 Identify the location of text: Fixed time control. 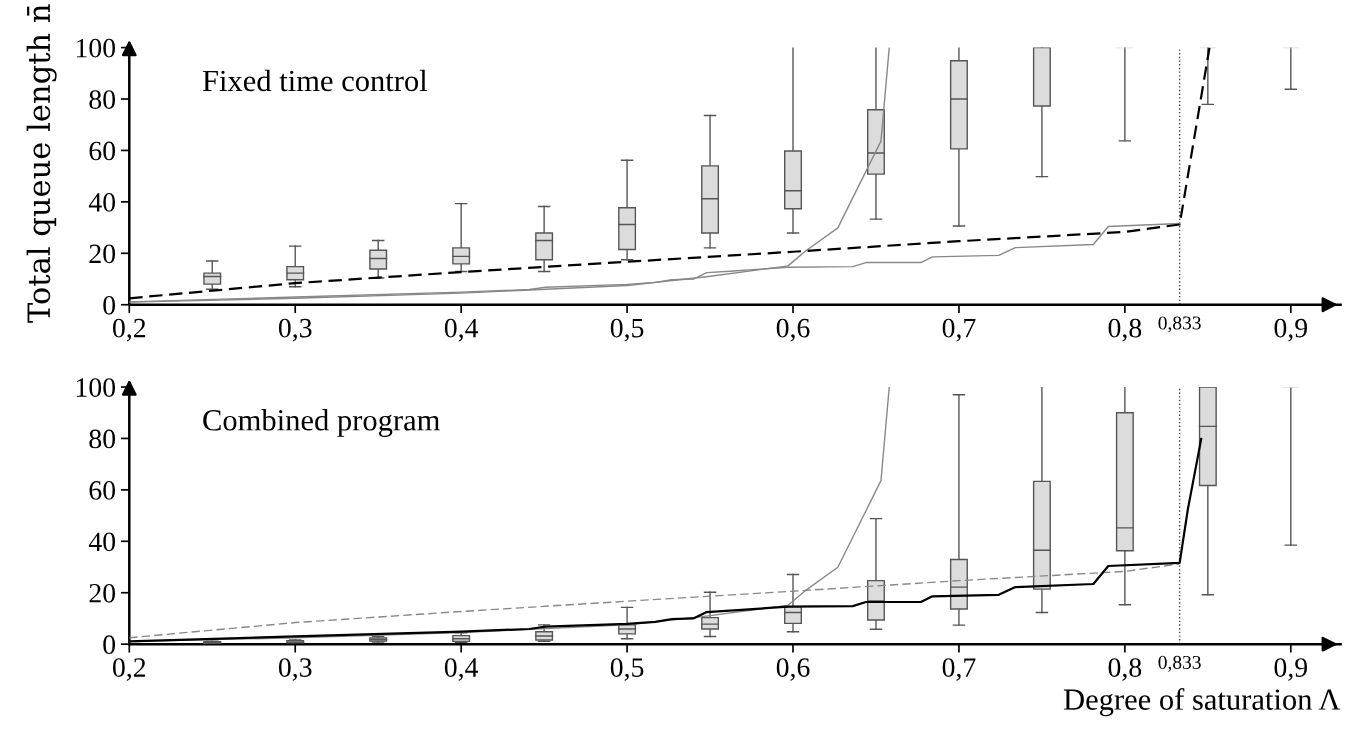
(315, 80).